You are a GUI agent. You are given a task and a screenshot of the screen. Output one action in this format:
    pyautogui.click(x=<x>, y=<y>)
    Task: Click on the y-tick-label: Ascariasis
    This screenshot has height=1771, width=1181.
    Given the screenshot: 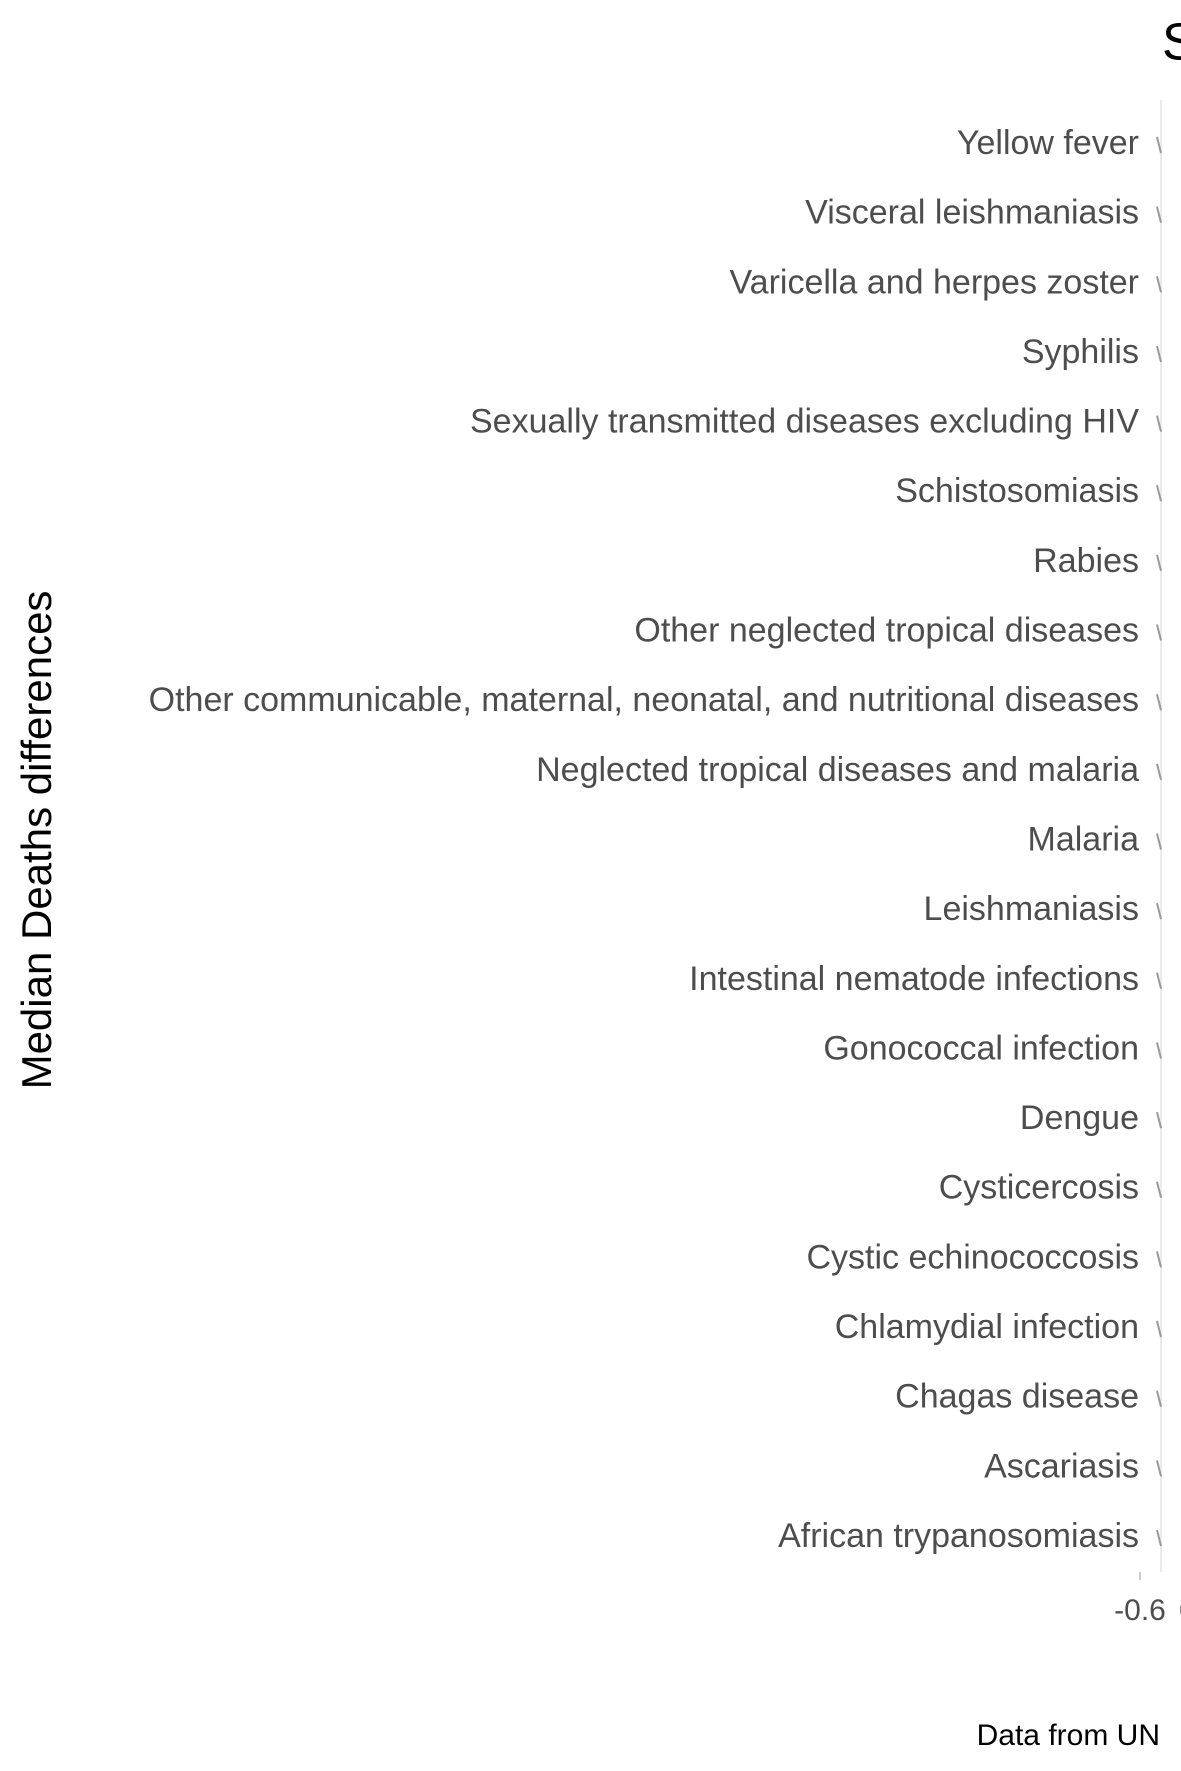 What is the action you would take?
    pyautogui.click(x=1061, y=1466)
    